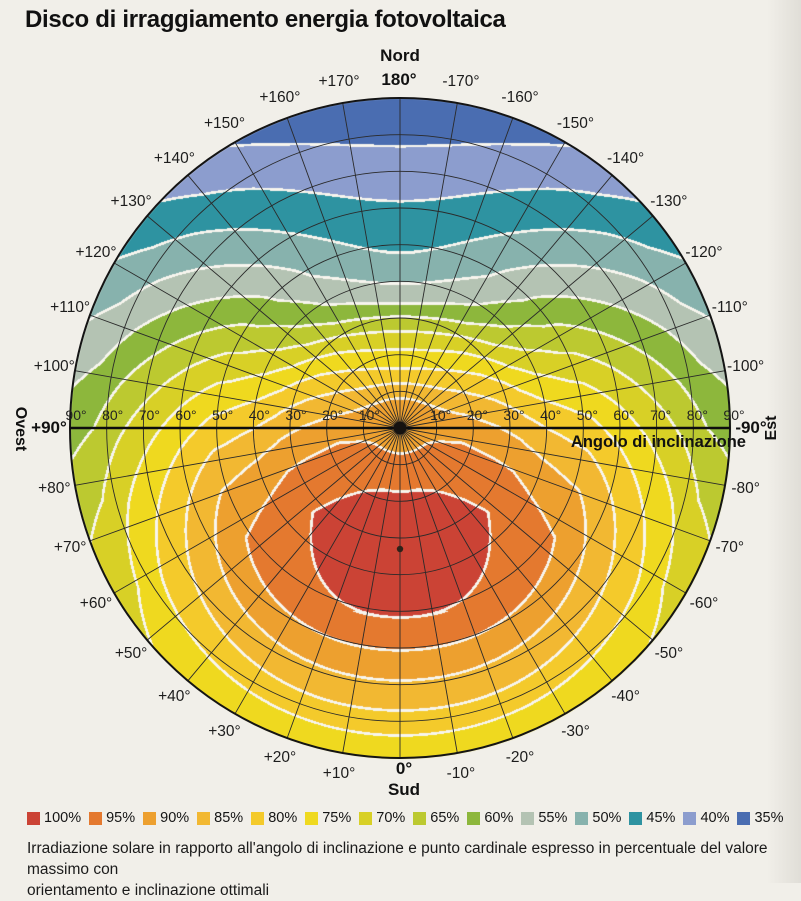  I want to click on legend-item: 100%, so click(54, 818).